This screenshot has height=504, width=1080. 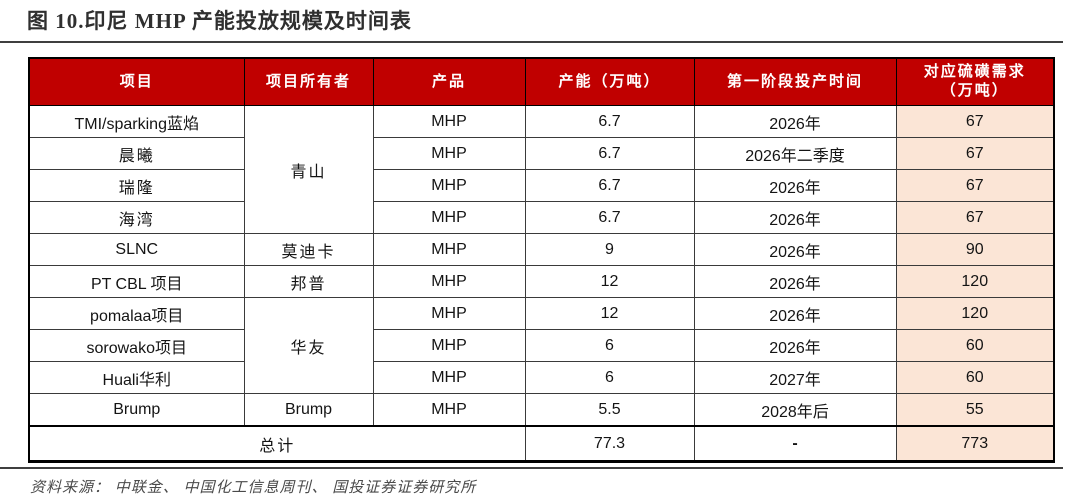 What do you see at coordinates (136, 410) in the screenshot?
I see `project-cell: Brump` at bounding box center [136, 410].